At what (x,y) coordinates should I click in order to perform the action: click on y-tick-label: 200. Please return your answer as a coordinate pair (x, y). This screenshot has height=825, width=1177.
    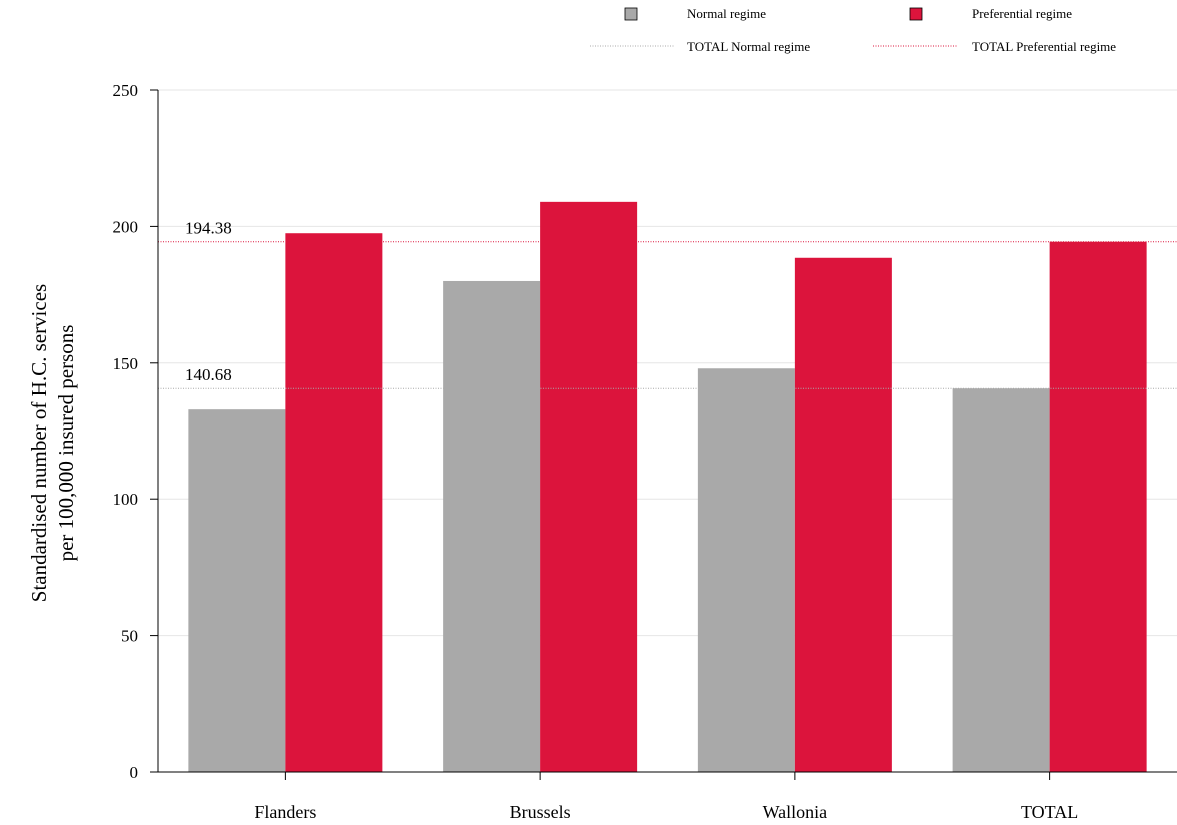
    Looking at the image, I should click on (126, 226).